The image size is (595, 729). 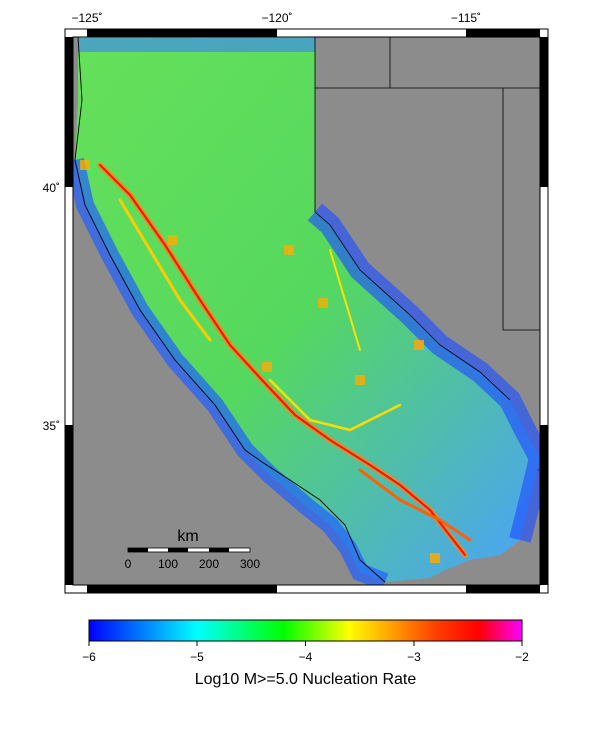 What do you see at coordinates (276, 18) in the screenshot?
I see `lon-tick-label: −120˚` at bounding box center [276, 18].